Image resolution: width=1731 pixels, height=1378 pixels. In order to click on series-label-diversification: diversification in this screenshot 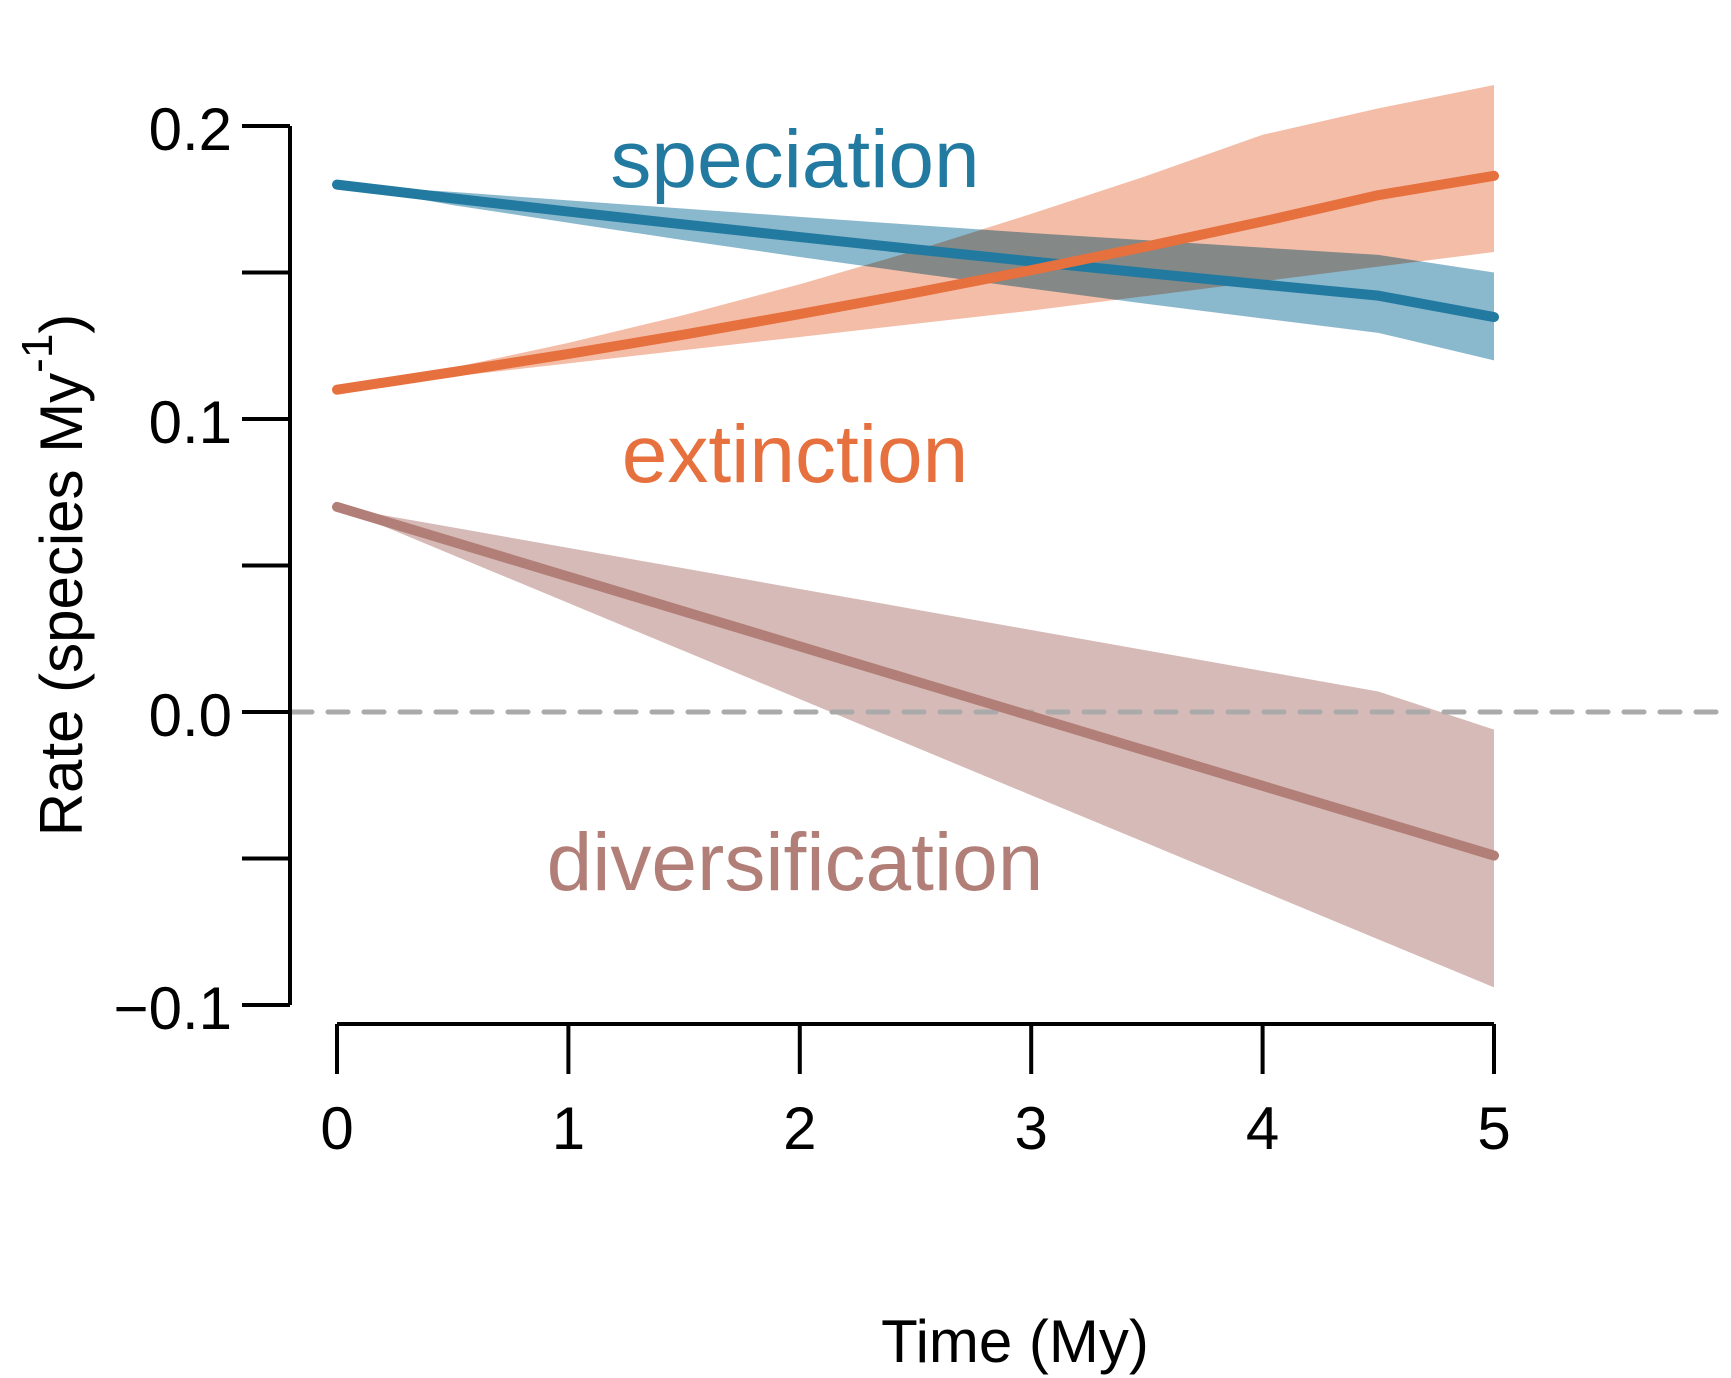, I will do `click(795, 862)`.